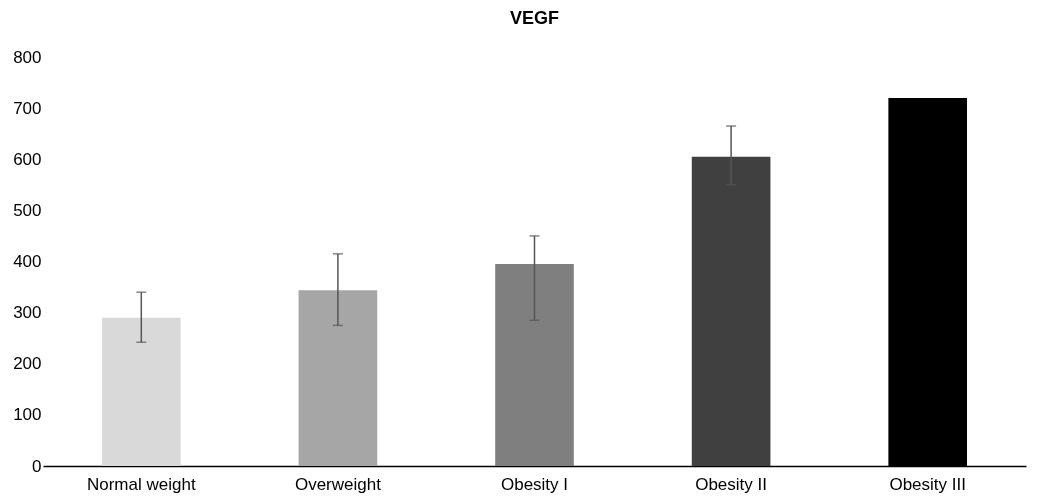 The image size is (1046, 502). Describe the element at coordinates (27, 415) in the screenshot. I see `y-tick-label: 100` at that location.